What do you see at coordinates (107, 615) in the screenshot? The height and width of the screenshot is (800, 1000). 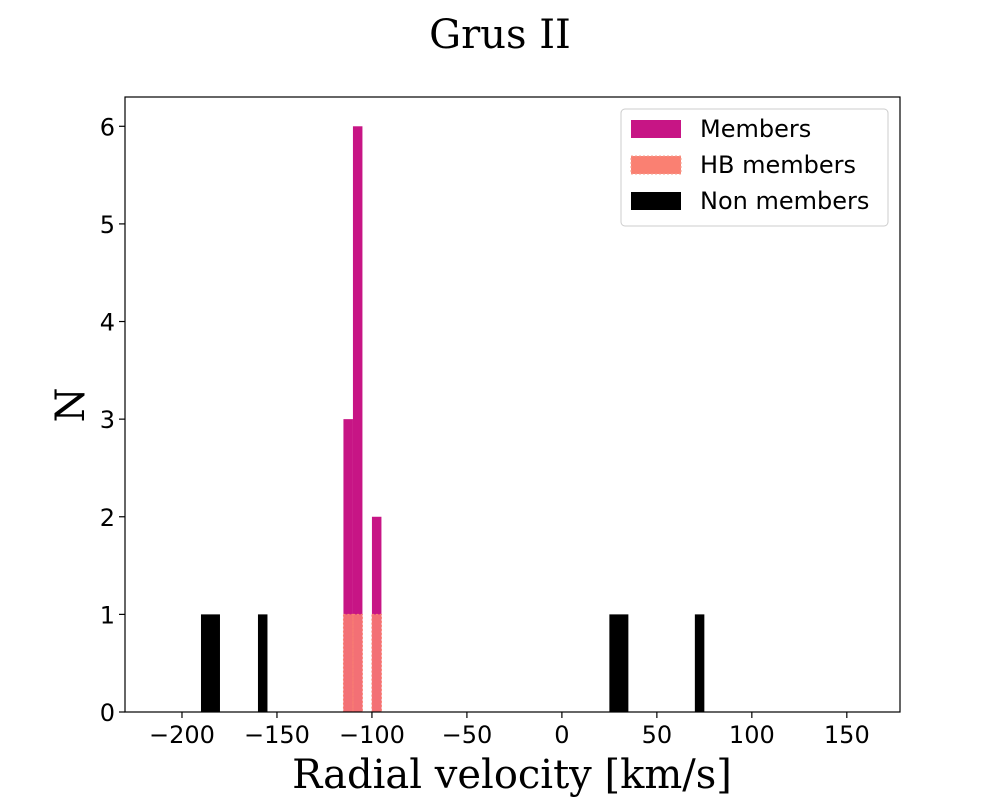 I see `y-tick-label-1: 1` at bounding box center [107, 615].